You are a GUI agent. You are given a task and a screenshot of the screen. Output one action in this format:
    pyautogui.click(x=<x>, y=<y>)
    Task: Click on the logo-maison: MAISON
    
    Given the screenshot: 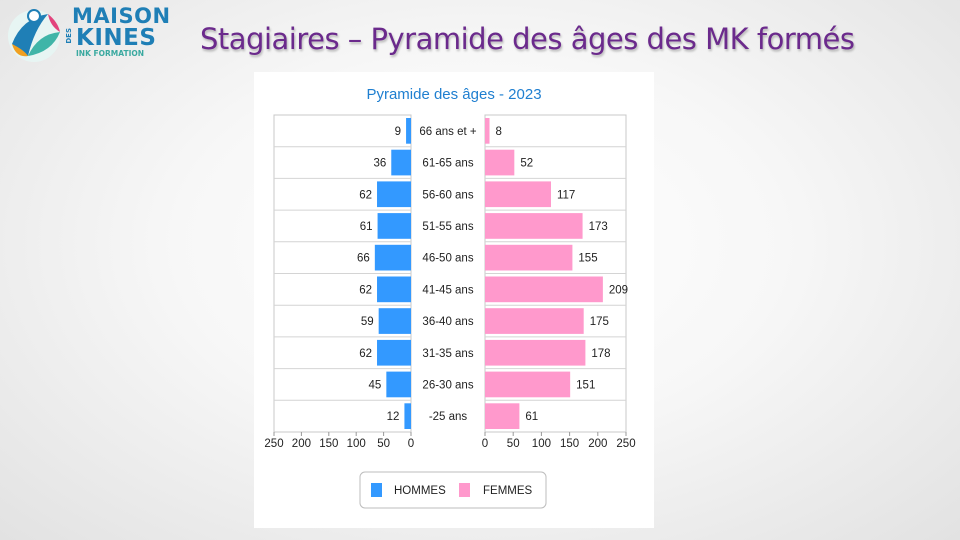 What is the action you would take?
    pyautogui.click(x=121, y=16)
    